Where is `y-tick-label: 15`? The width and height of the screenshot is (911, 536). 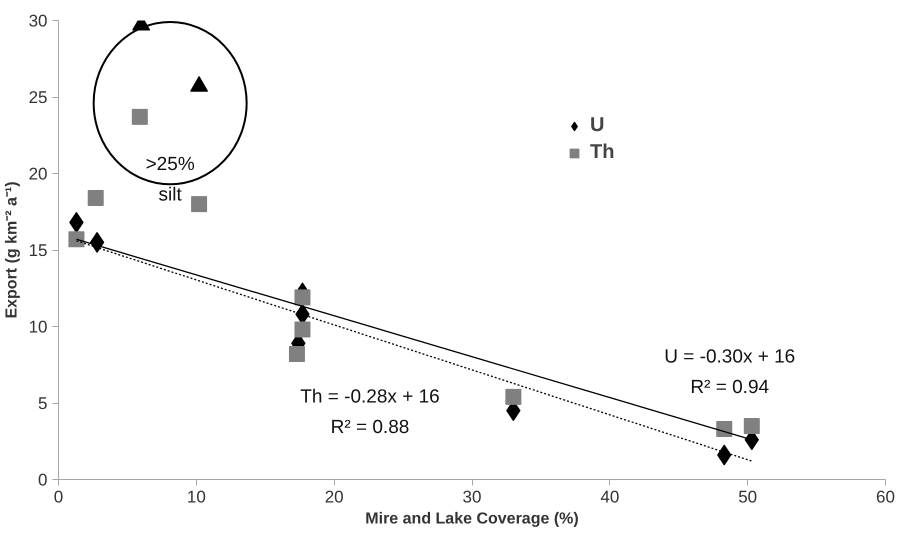
y-tick-label: 15 is located at coordinates (38, 250).